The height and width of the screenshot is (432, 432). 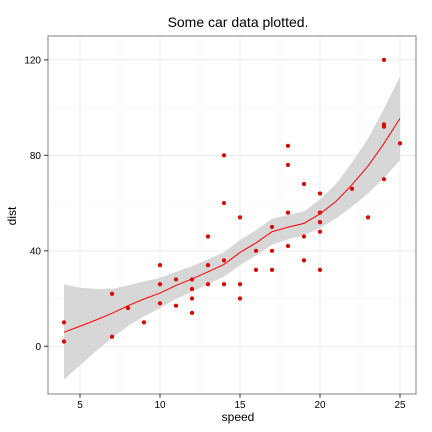 What do you see at coordinates (160, 405) in the screenshot?
I see `x-tick-label: 10` at bounding box center [160, 405].